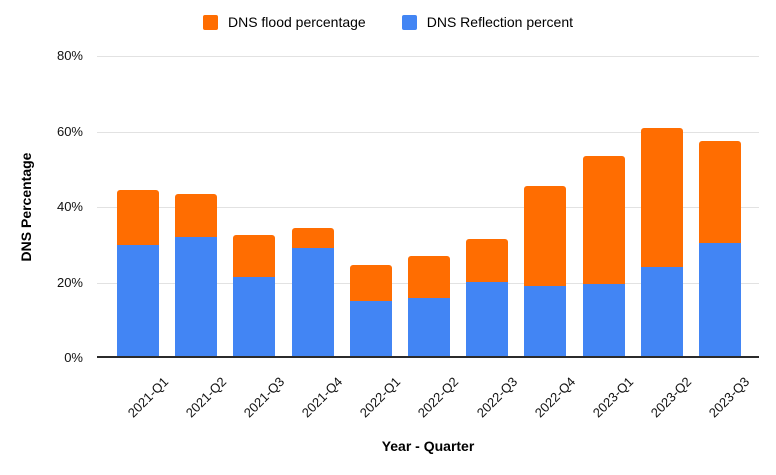  I want to click on bar-2022-Q2, so click(429, 306).